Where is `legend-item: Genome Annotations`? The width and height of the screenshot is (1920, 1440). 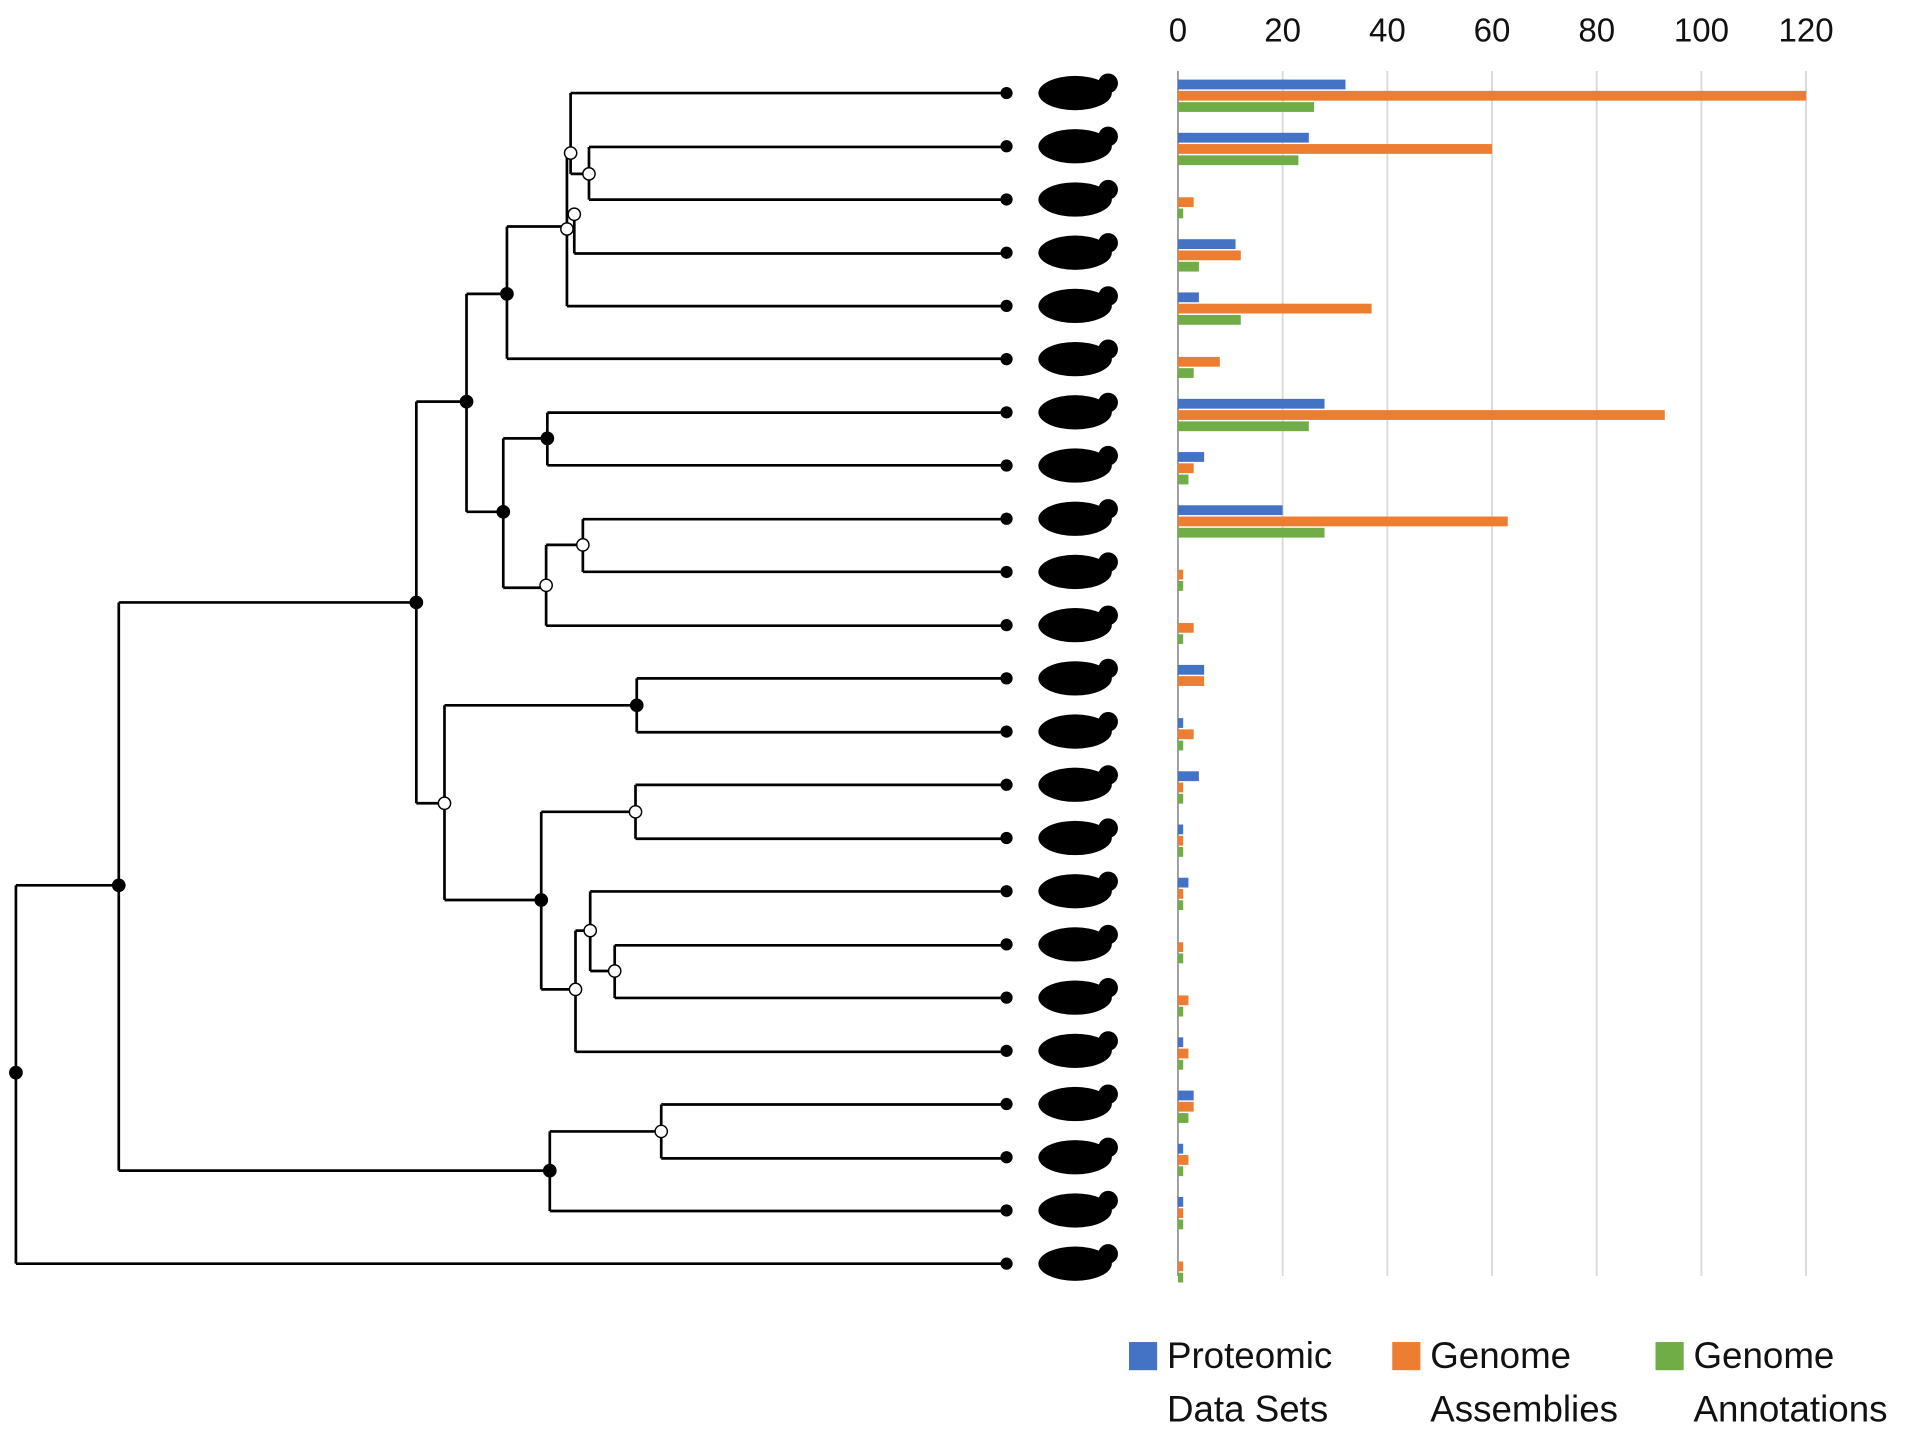 legend-item: Genome Annotations is located at coordinates (1781, 1384).